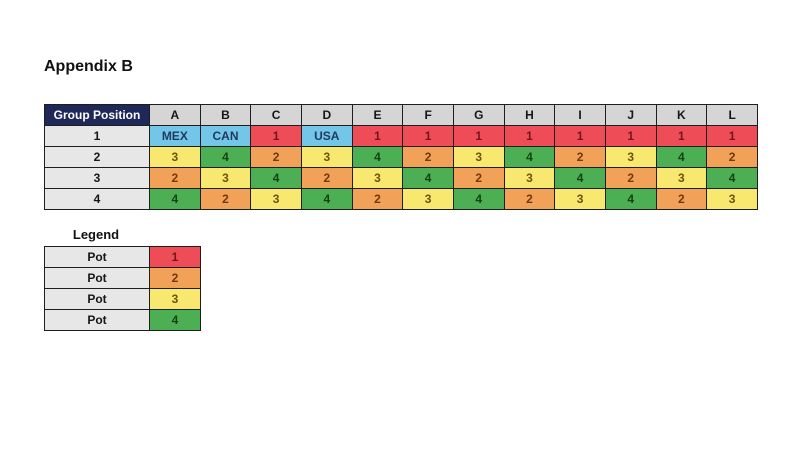 The width and height of the screenshot is (800, 464). What do you see at coordinates (478, 178) in the screenshot?
I see `cell-g-3: 2` at bounding box center [478, 178].